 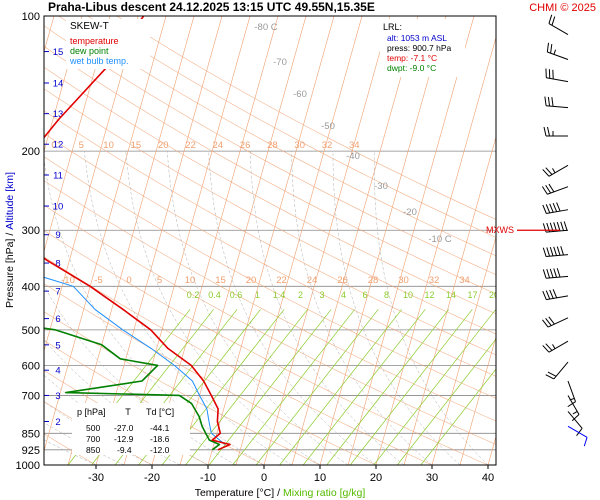 What do you see at coordinates (160, 428) in the screenshot?
I see `table-cell: -44.1` at bounding box center [160, 428].